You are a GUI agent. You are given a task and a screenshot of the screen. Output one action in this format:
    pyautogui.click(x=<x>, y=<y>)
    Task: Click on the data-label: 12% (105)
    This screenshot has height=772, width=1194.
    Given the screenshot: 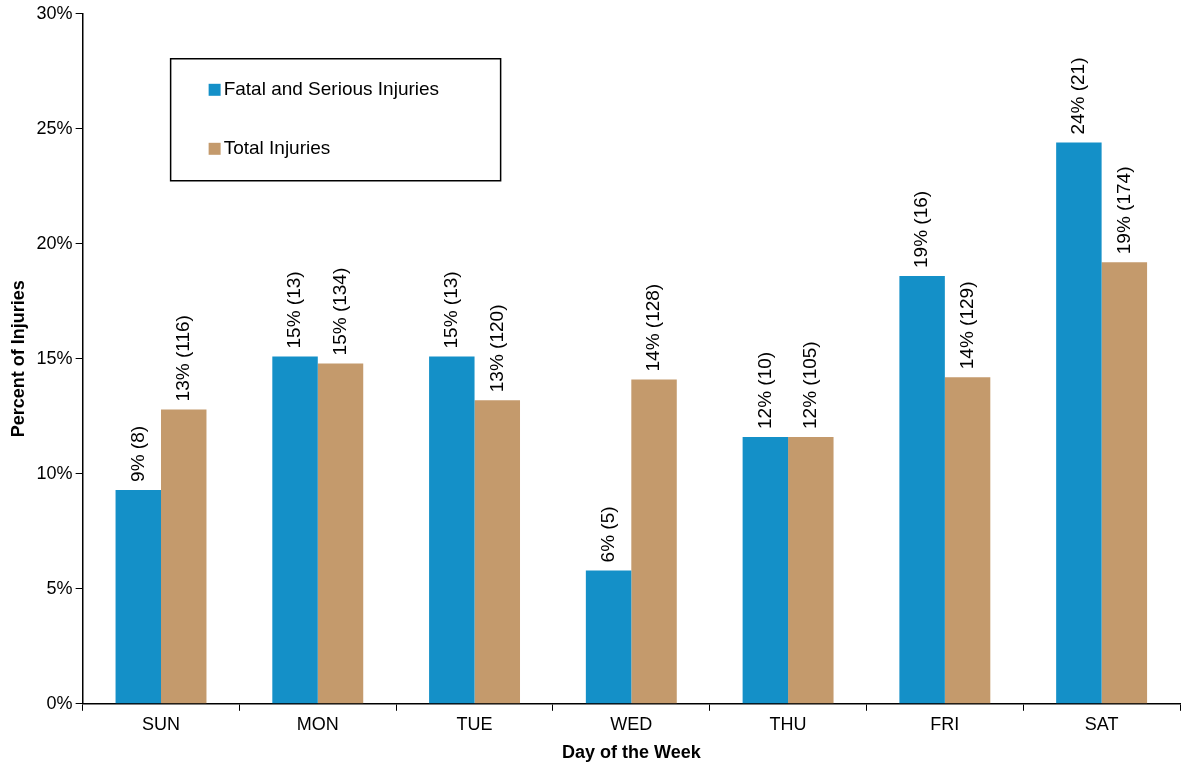 What is the action you would take?
    pyautogui.click(x=810, y=385)
    